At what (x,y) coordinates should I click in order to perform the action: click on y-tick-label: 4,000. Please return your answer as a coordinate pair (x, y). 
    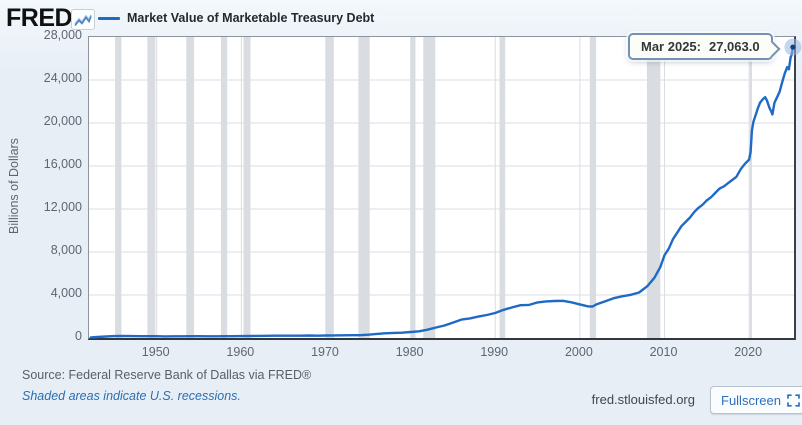
    Looking at the image, I should click on (66, 293).